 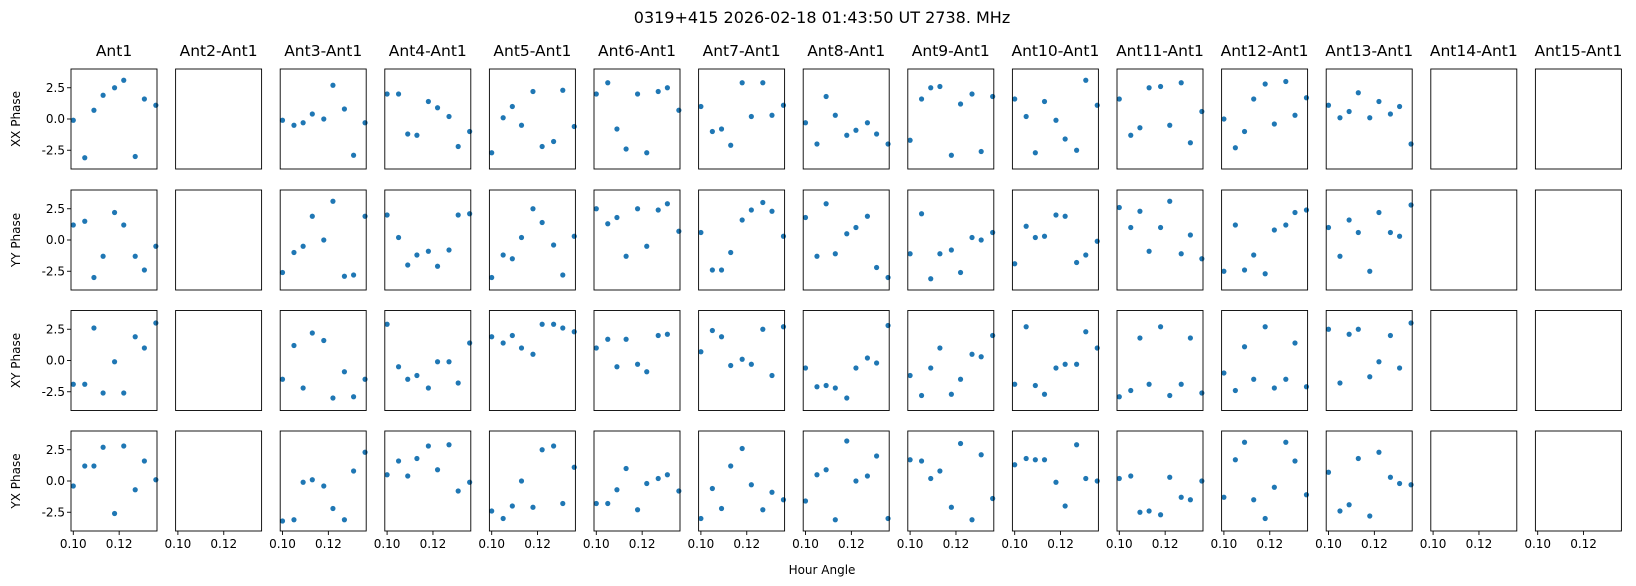 I want to click on column-title: Ant9-Ant1, so click(x=951, y=51).